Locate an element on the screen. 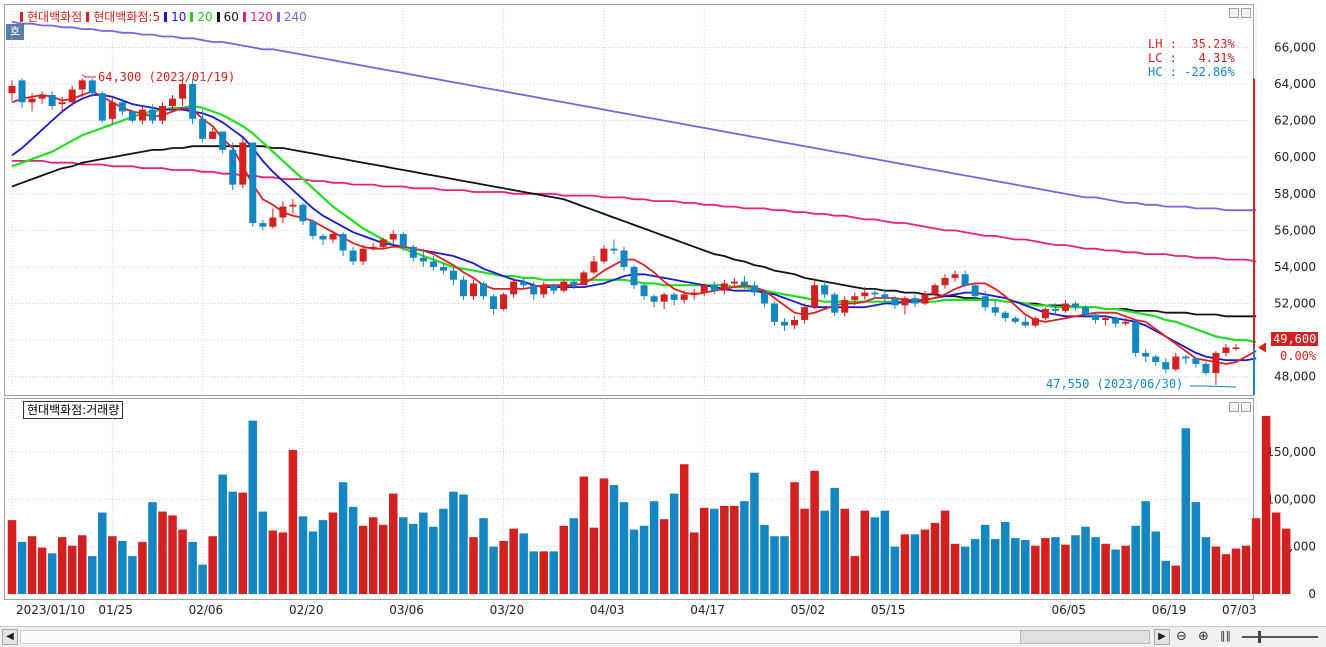 The image size is (1326, 647). scroll-right-button: ▶ is located at coordinates (1162, 637).